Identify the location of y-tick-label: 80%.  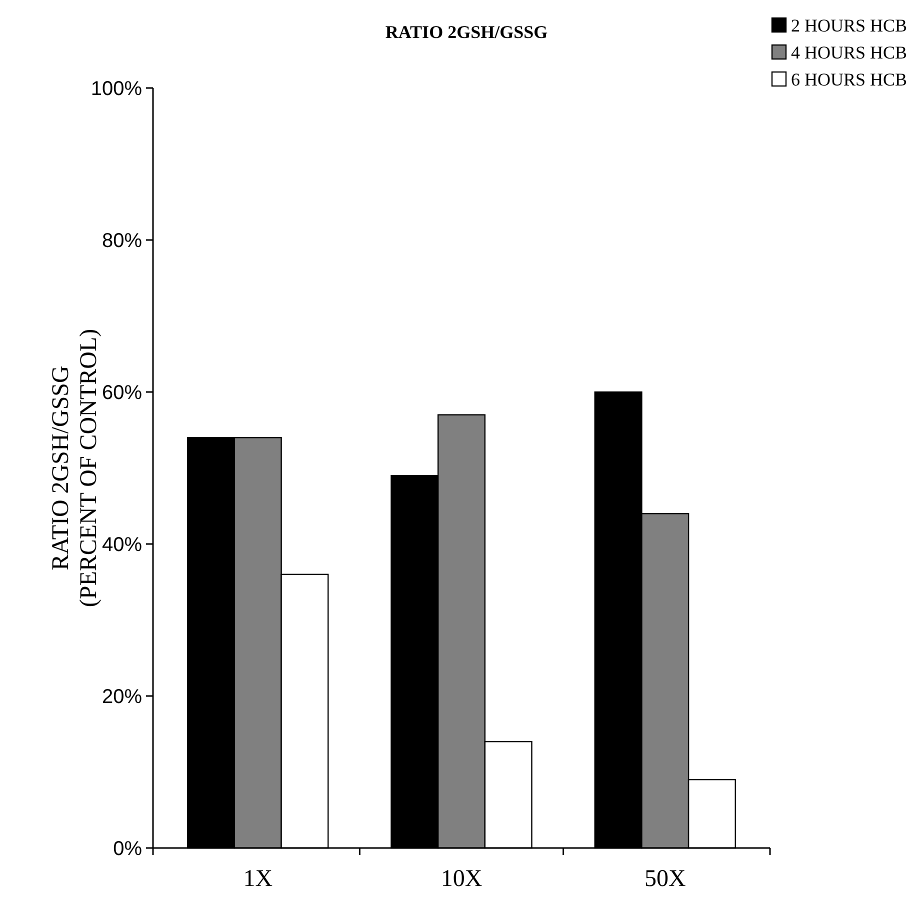
(122, 241).